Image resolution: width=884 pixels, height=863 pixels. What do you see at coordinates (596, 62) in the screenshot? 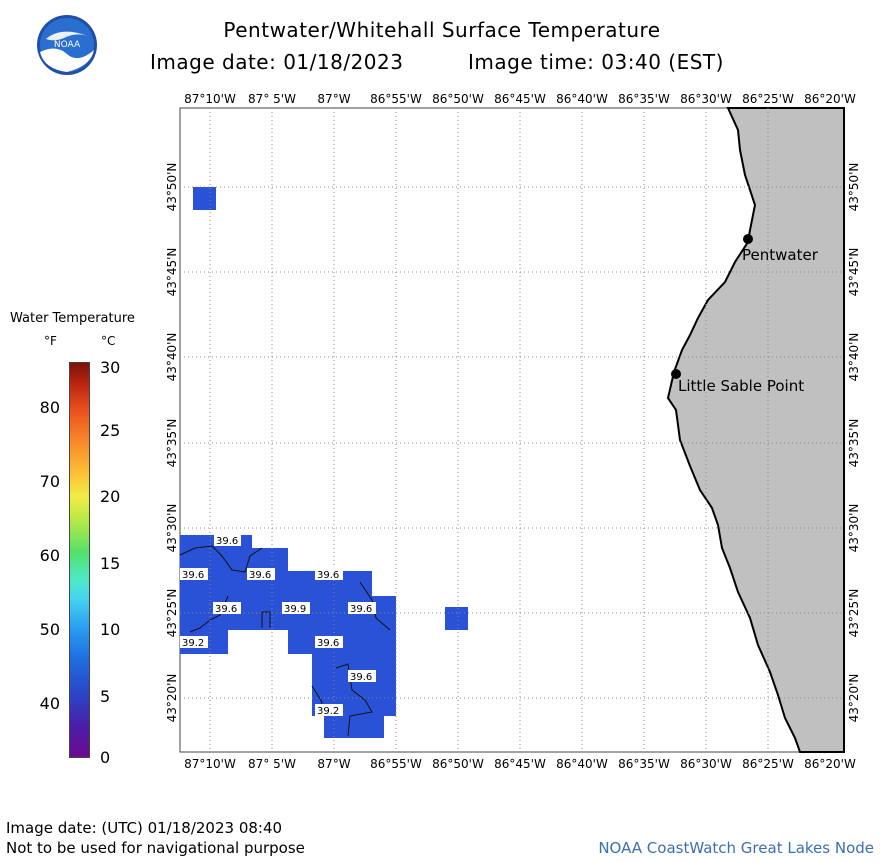
I see `image-time: Image time: 03:40 (EST)` at bounding box center [596, 62].